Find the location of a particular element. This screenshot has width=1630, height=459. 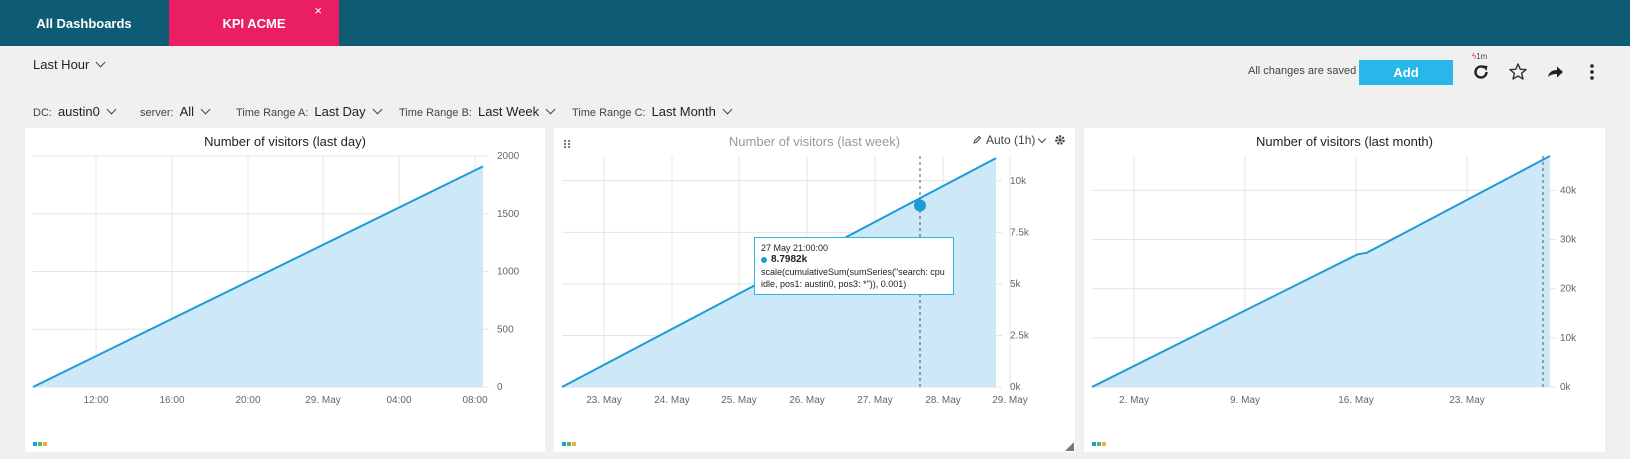

filter-dc: DC: austin0 is located at coordinates (75, 111).